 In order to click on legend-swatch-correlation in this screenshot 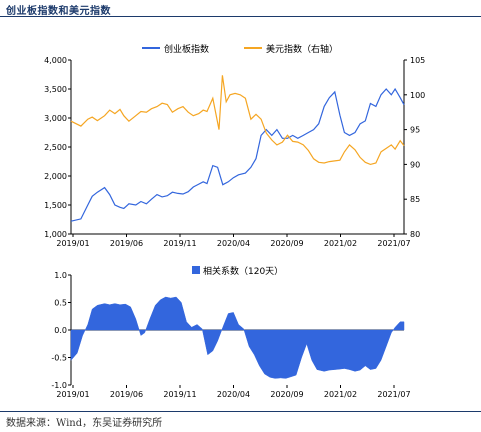, I will do `click(196, 270)`.